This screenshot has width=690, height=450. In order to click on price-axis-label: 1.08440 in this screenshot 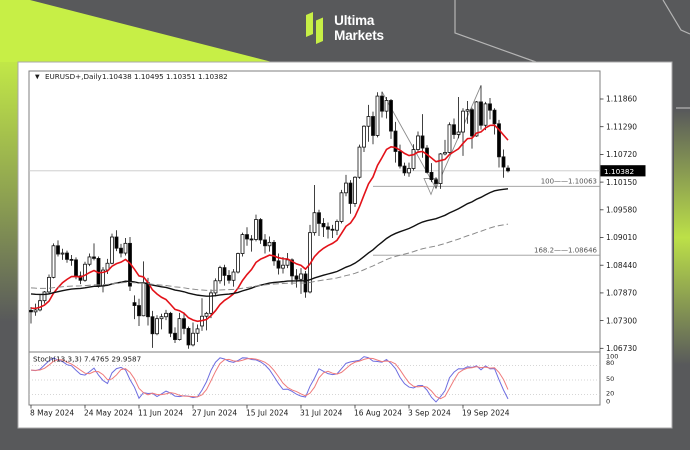, I will do `click(621, 265)`.